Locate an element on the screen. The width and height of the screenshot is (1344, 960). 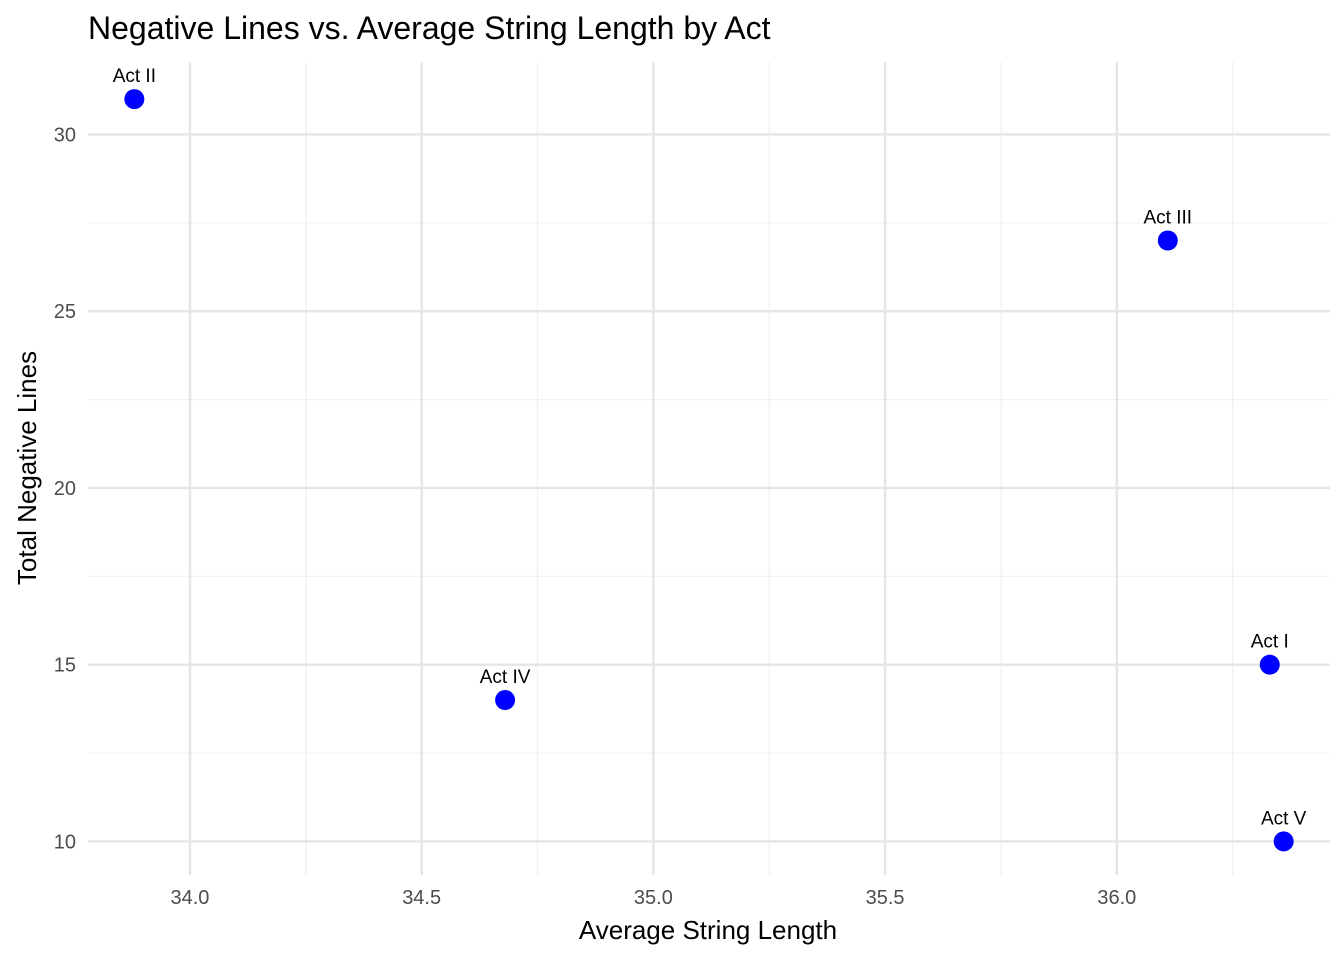
x-tick-label: 34.0 is located at coordinates (189, 898).